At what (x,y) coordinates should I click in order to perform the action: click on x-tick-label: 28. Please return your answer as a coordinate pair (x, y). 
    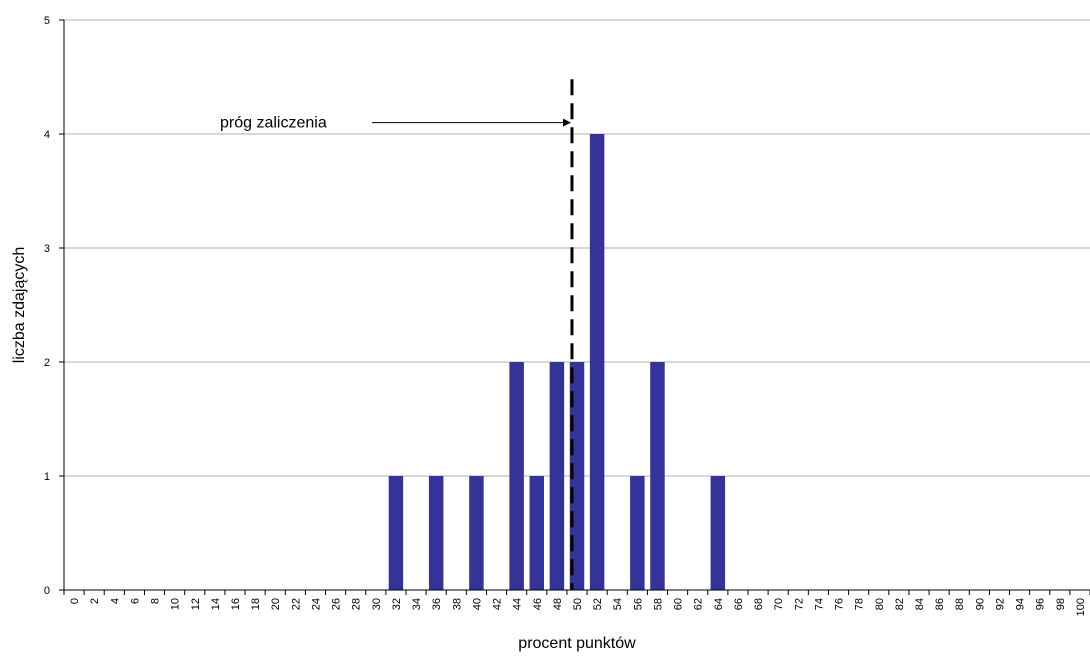
    Looking at the image, I should click on (357, 604).